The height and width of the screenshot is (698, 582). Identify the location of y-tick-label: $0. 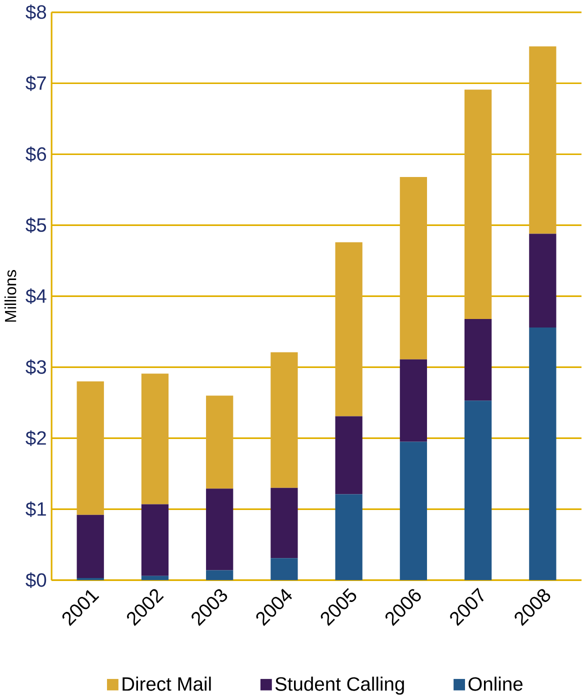
(36, 580).